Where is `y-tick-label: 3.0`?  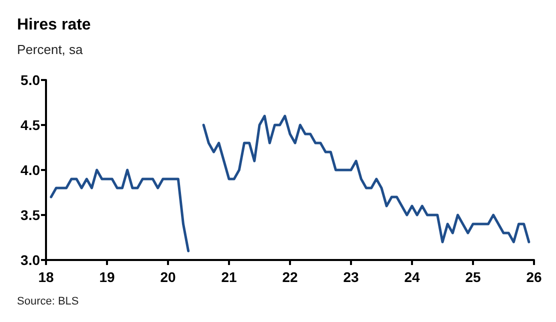 y-tick-label: 3.0 is located at coordinates (30, 260).